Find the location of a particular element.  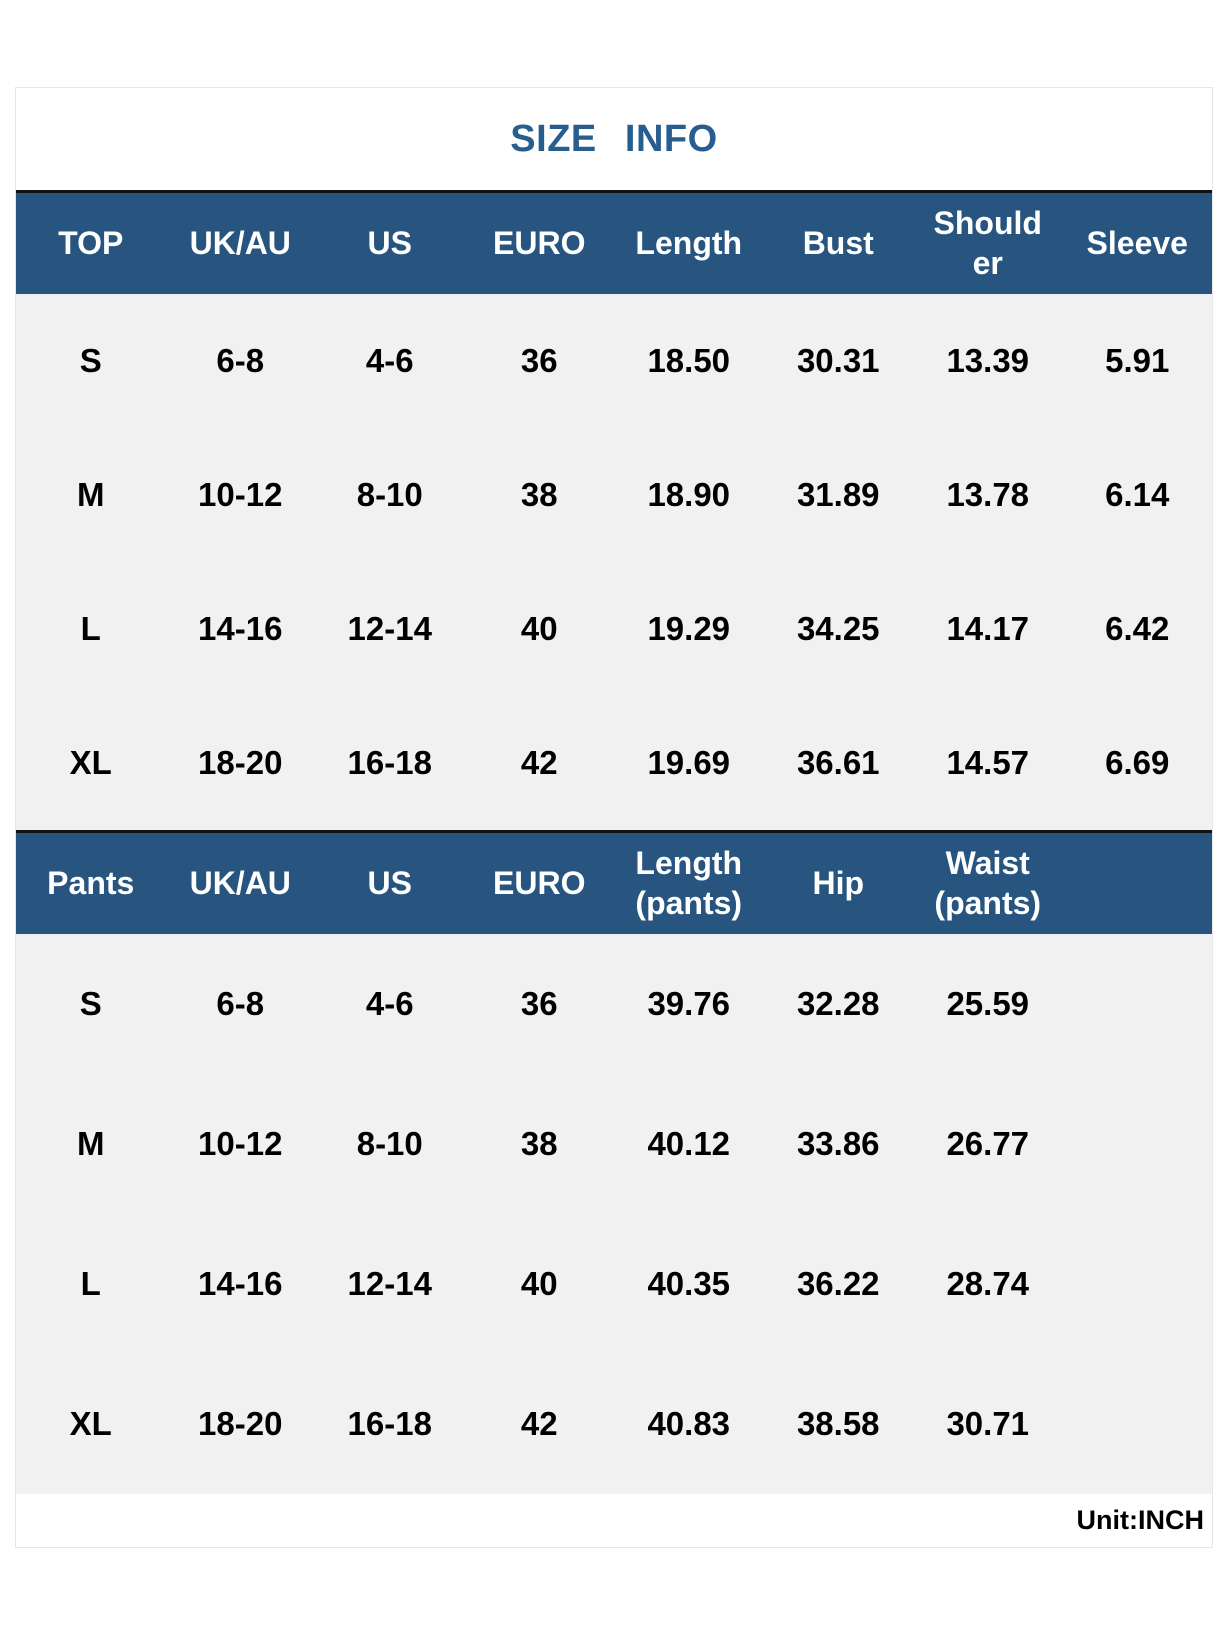

table-cell: 30.31 is located at coordinates (838, 360).